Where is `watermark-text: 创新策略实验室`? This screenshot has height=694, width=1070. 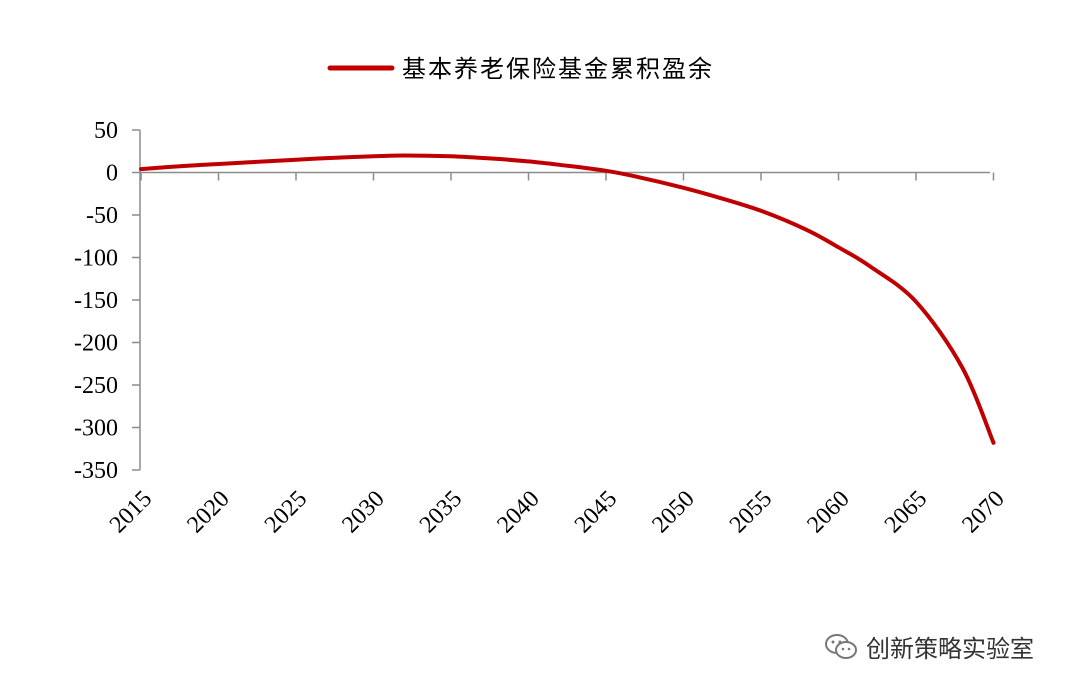
watermark-text: 创新策略实验室 is located at coordinates (950, 649).